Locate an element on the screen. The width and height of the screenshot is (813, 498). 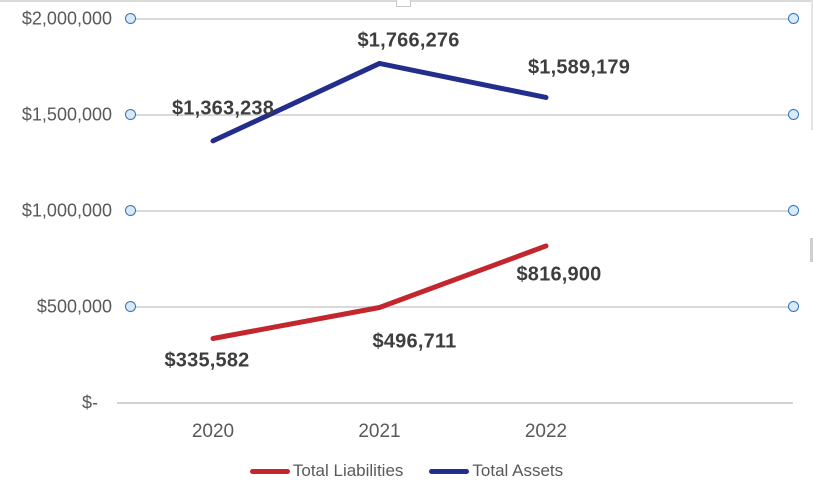
selection-handle-top is located at coordinates (403, 3).